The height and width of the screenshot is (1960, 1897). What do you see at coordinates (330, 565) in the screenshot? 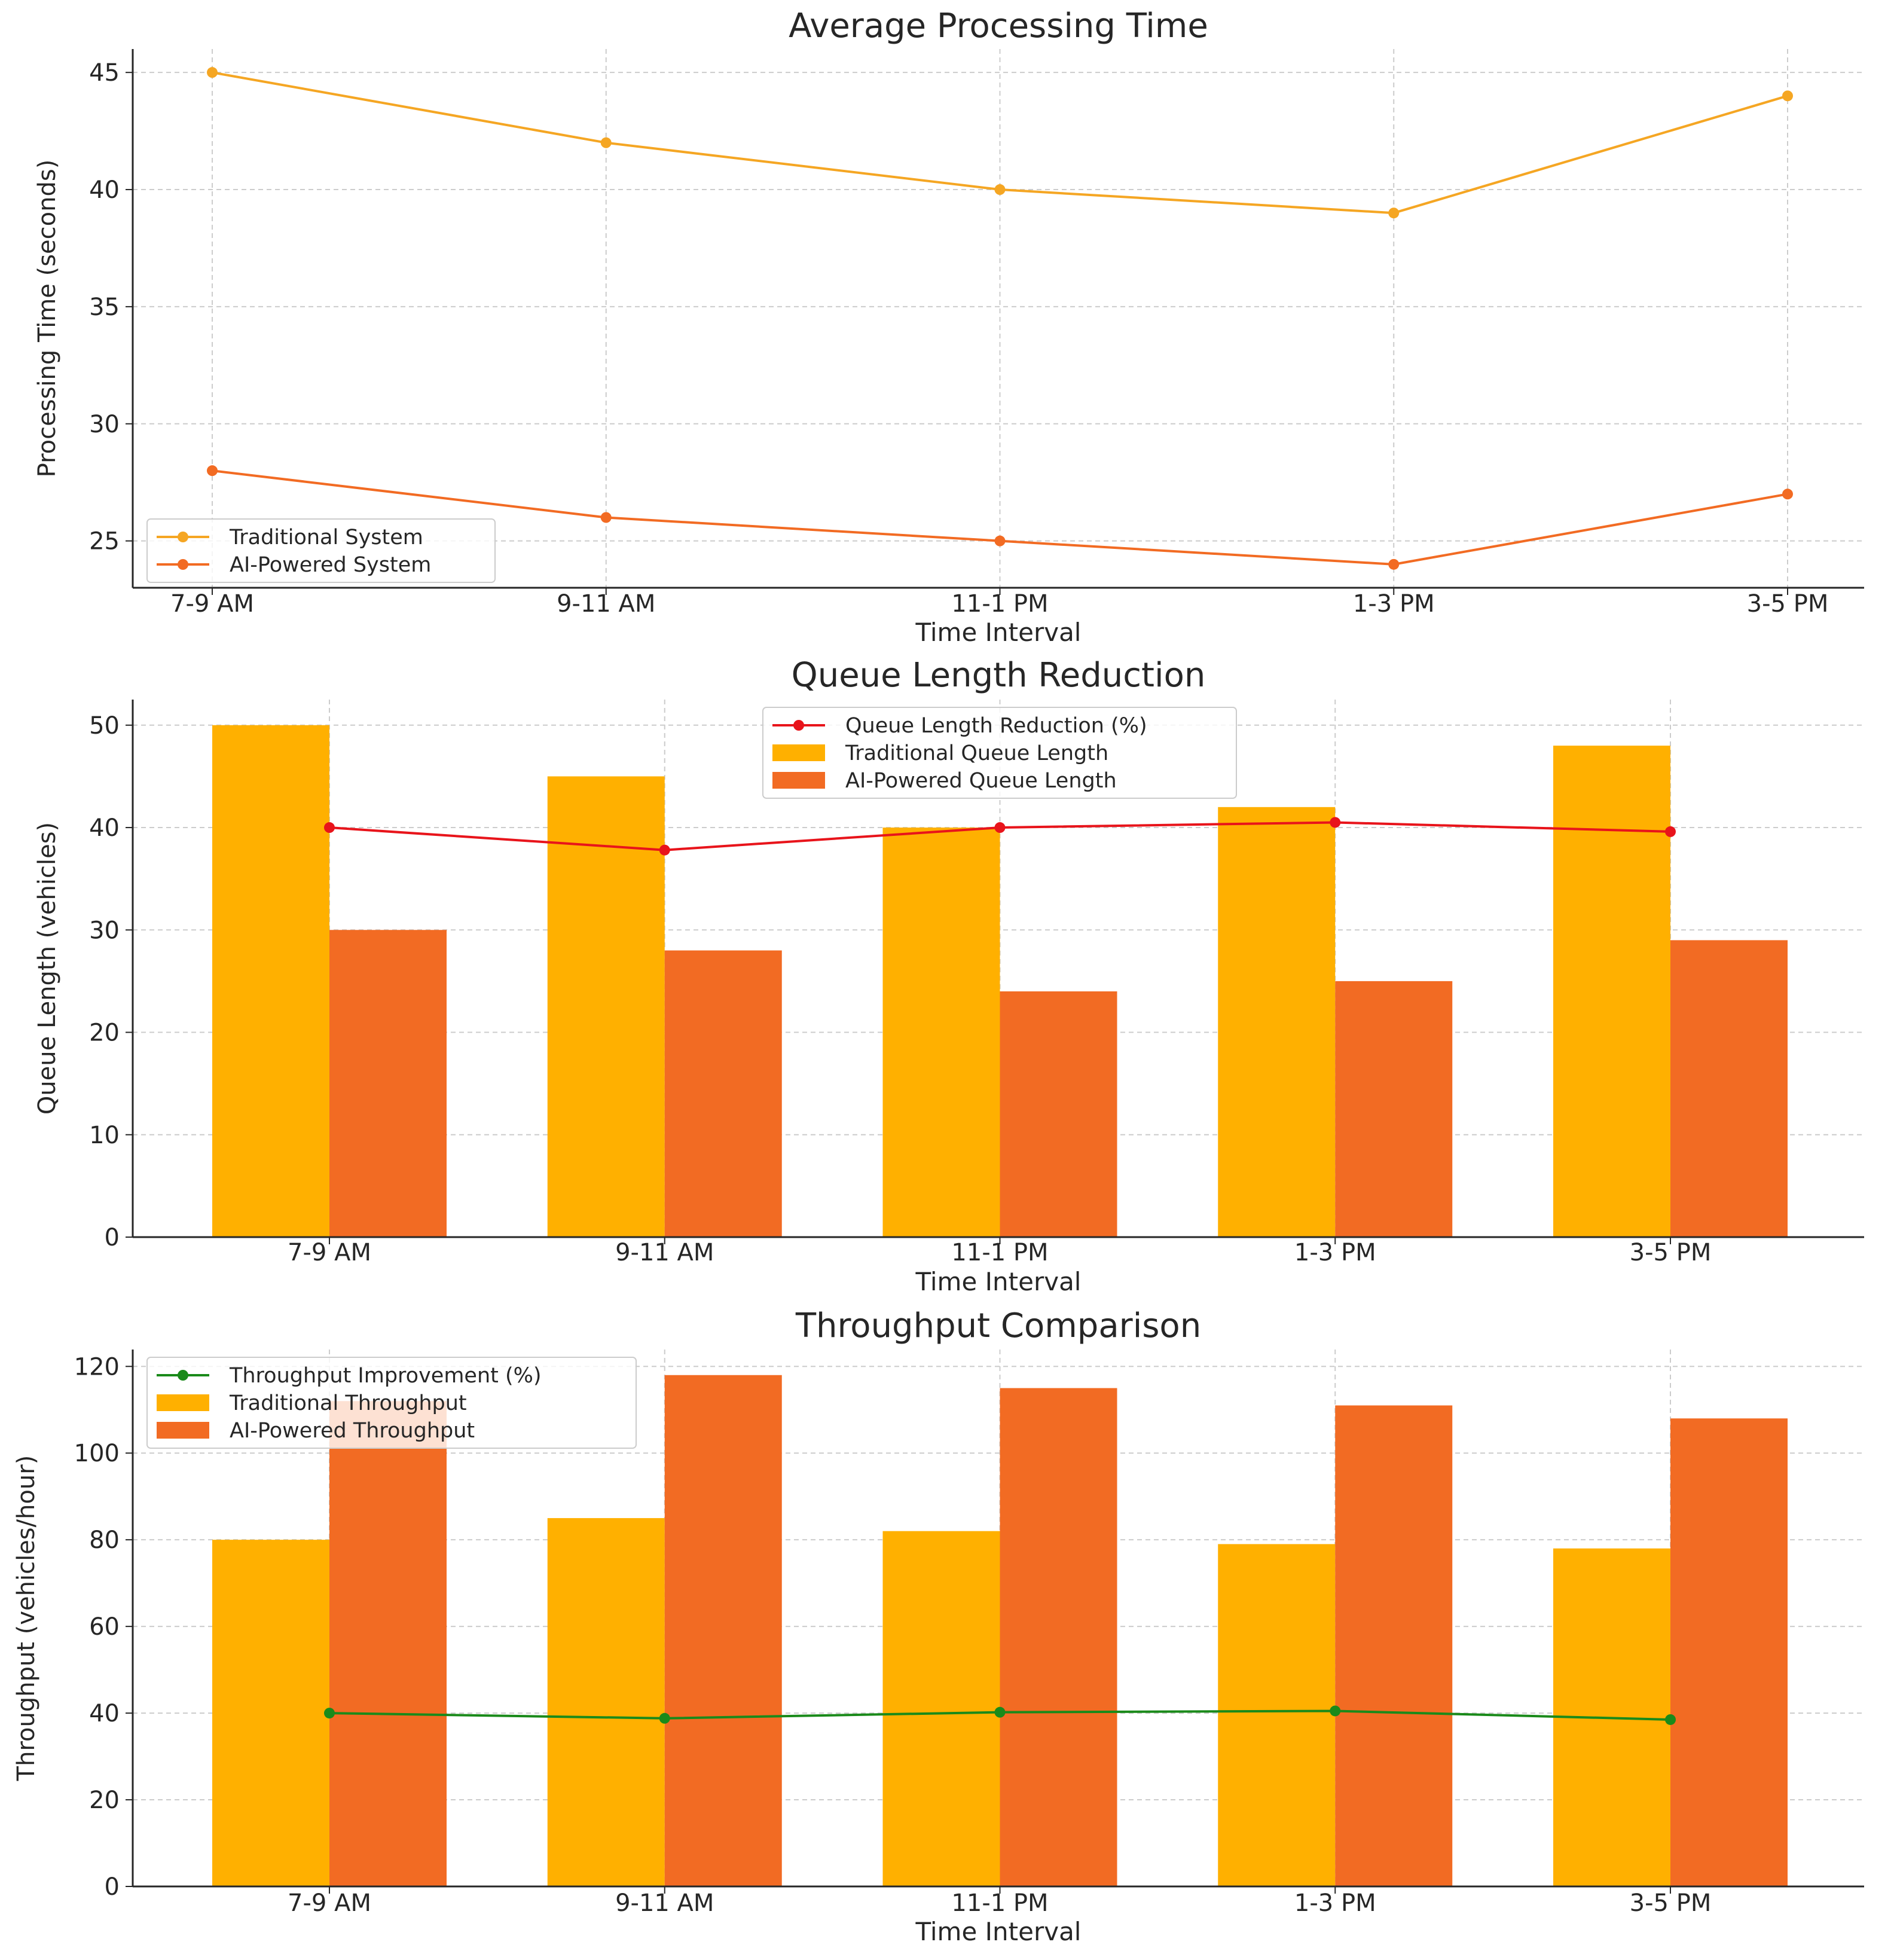
I see `legend-label: AI-Powered System` at bounding box center [330, 565].